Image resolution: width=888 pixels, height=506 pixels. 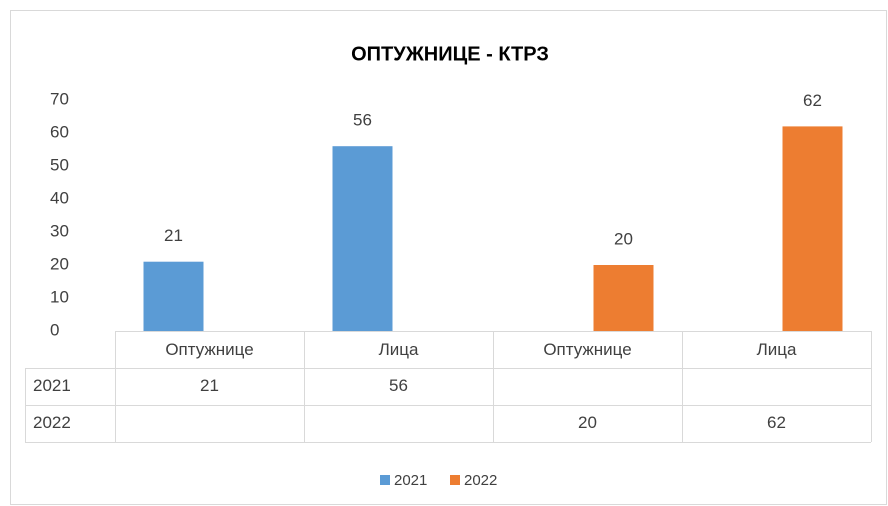 What do you see at coordinates (59, 98) in the screenshot?
I see `y-tick-label: 70` at bounding box center [59, 98].